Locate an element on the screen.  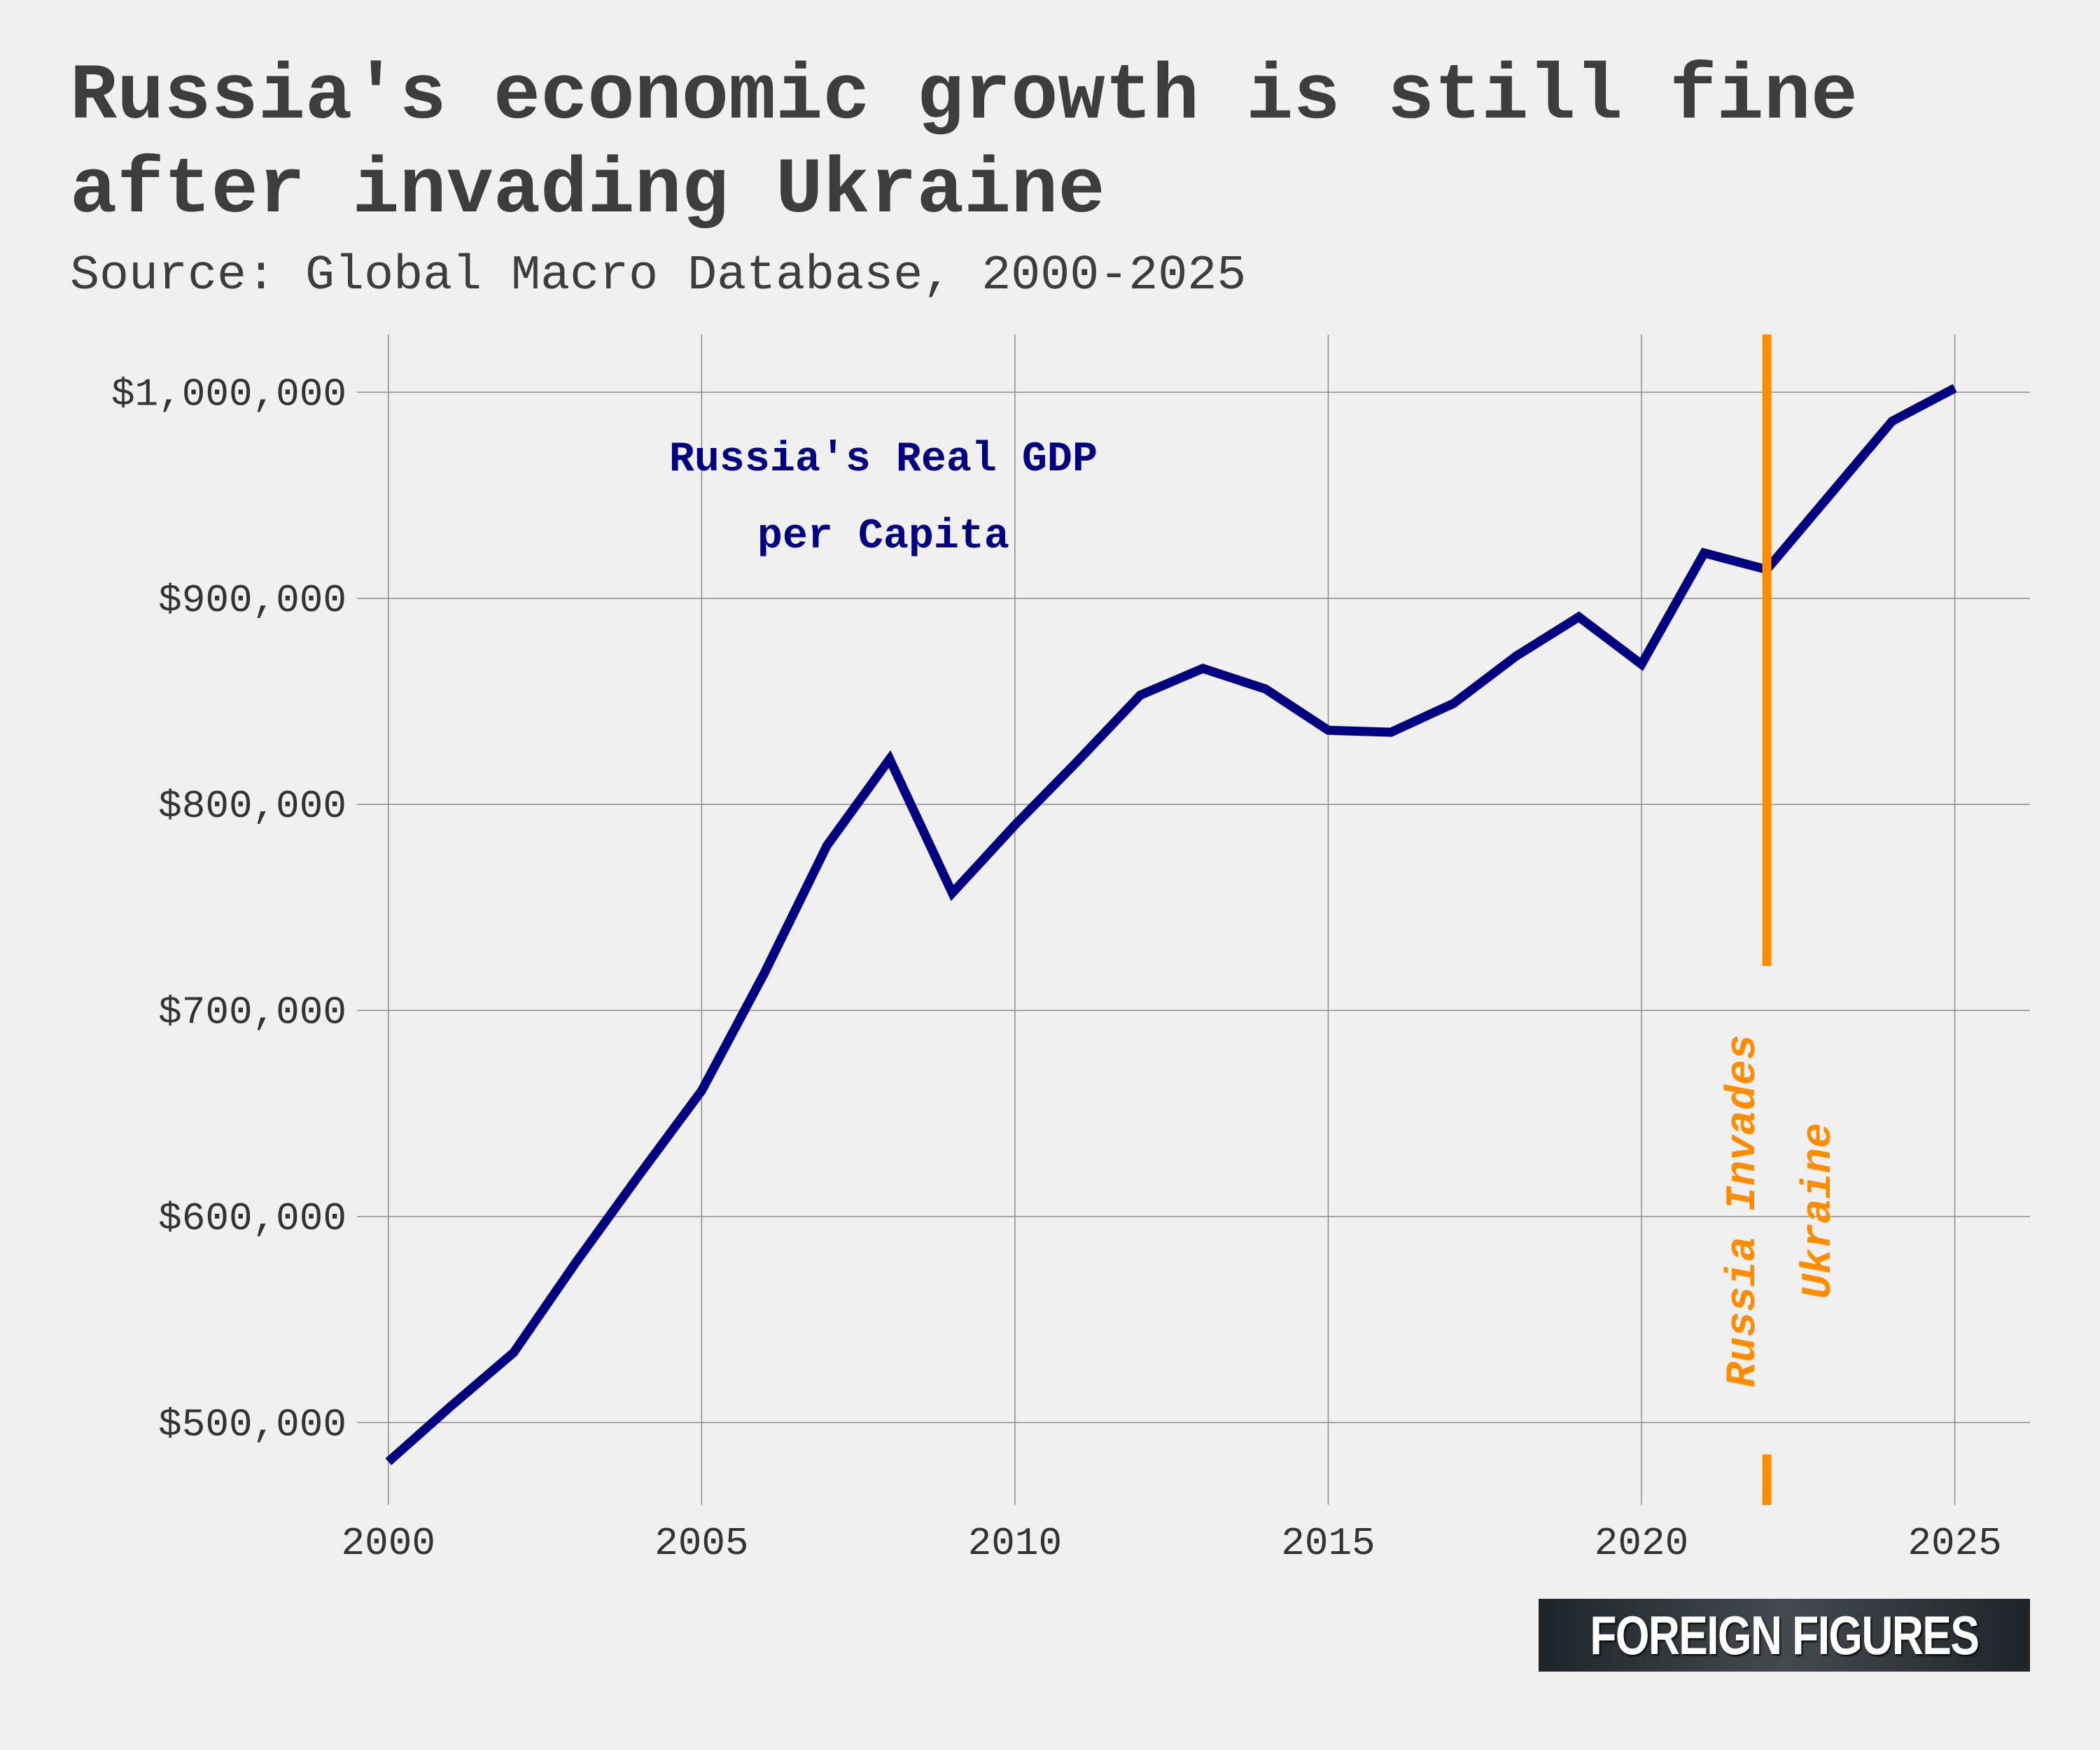
y-tick-label: $600,000 is located at coordinates (252, 1218).